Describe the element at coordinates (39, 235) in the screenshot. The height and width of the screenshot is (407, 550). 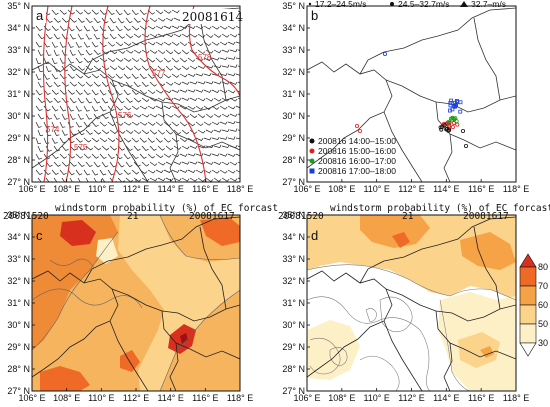
I see `panel-label-c: c` at that location.